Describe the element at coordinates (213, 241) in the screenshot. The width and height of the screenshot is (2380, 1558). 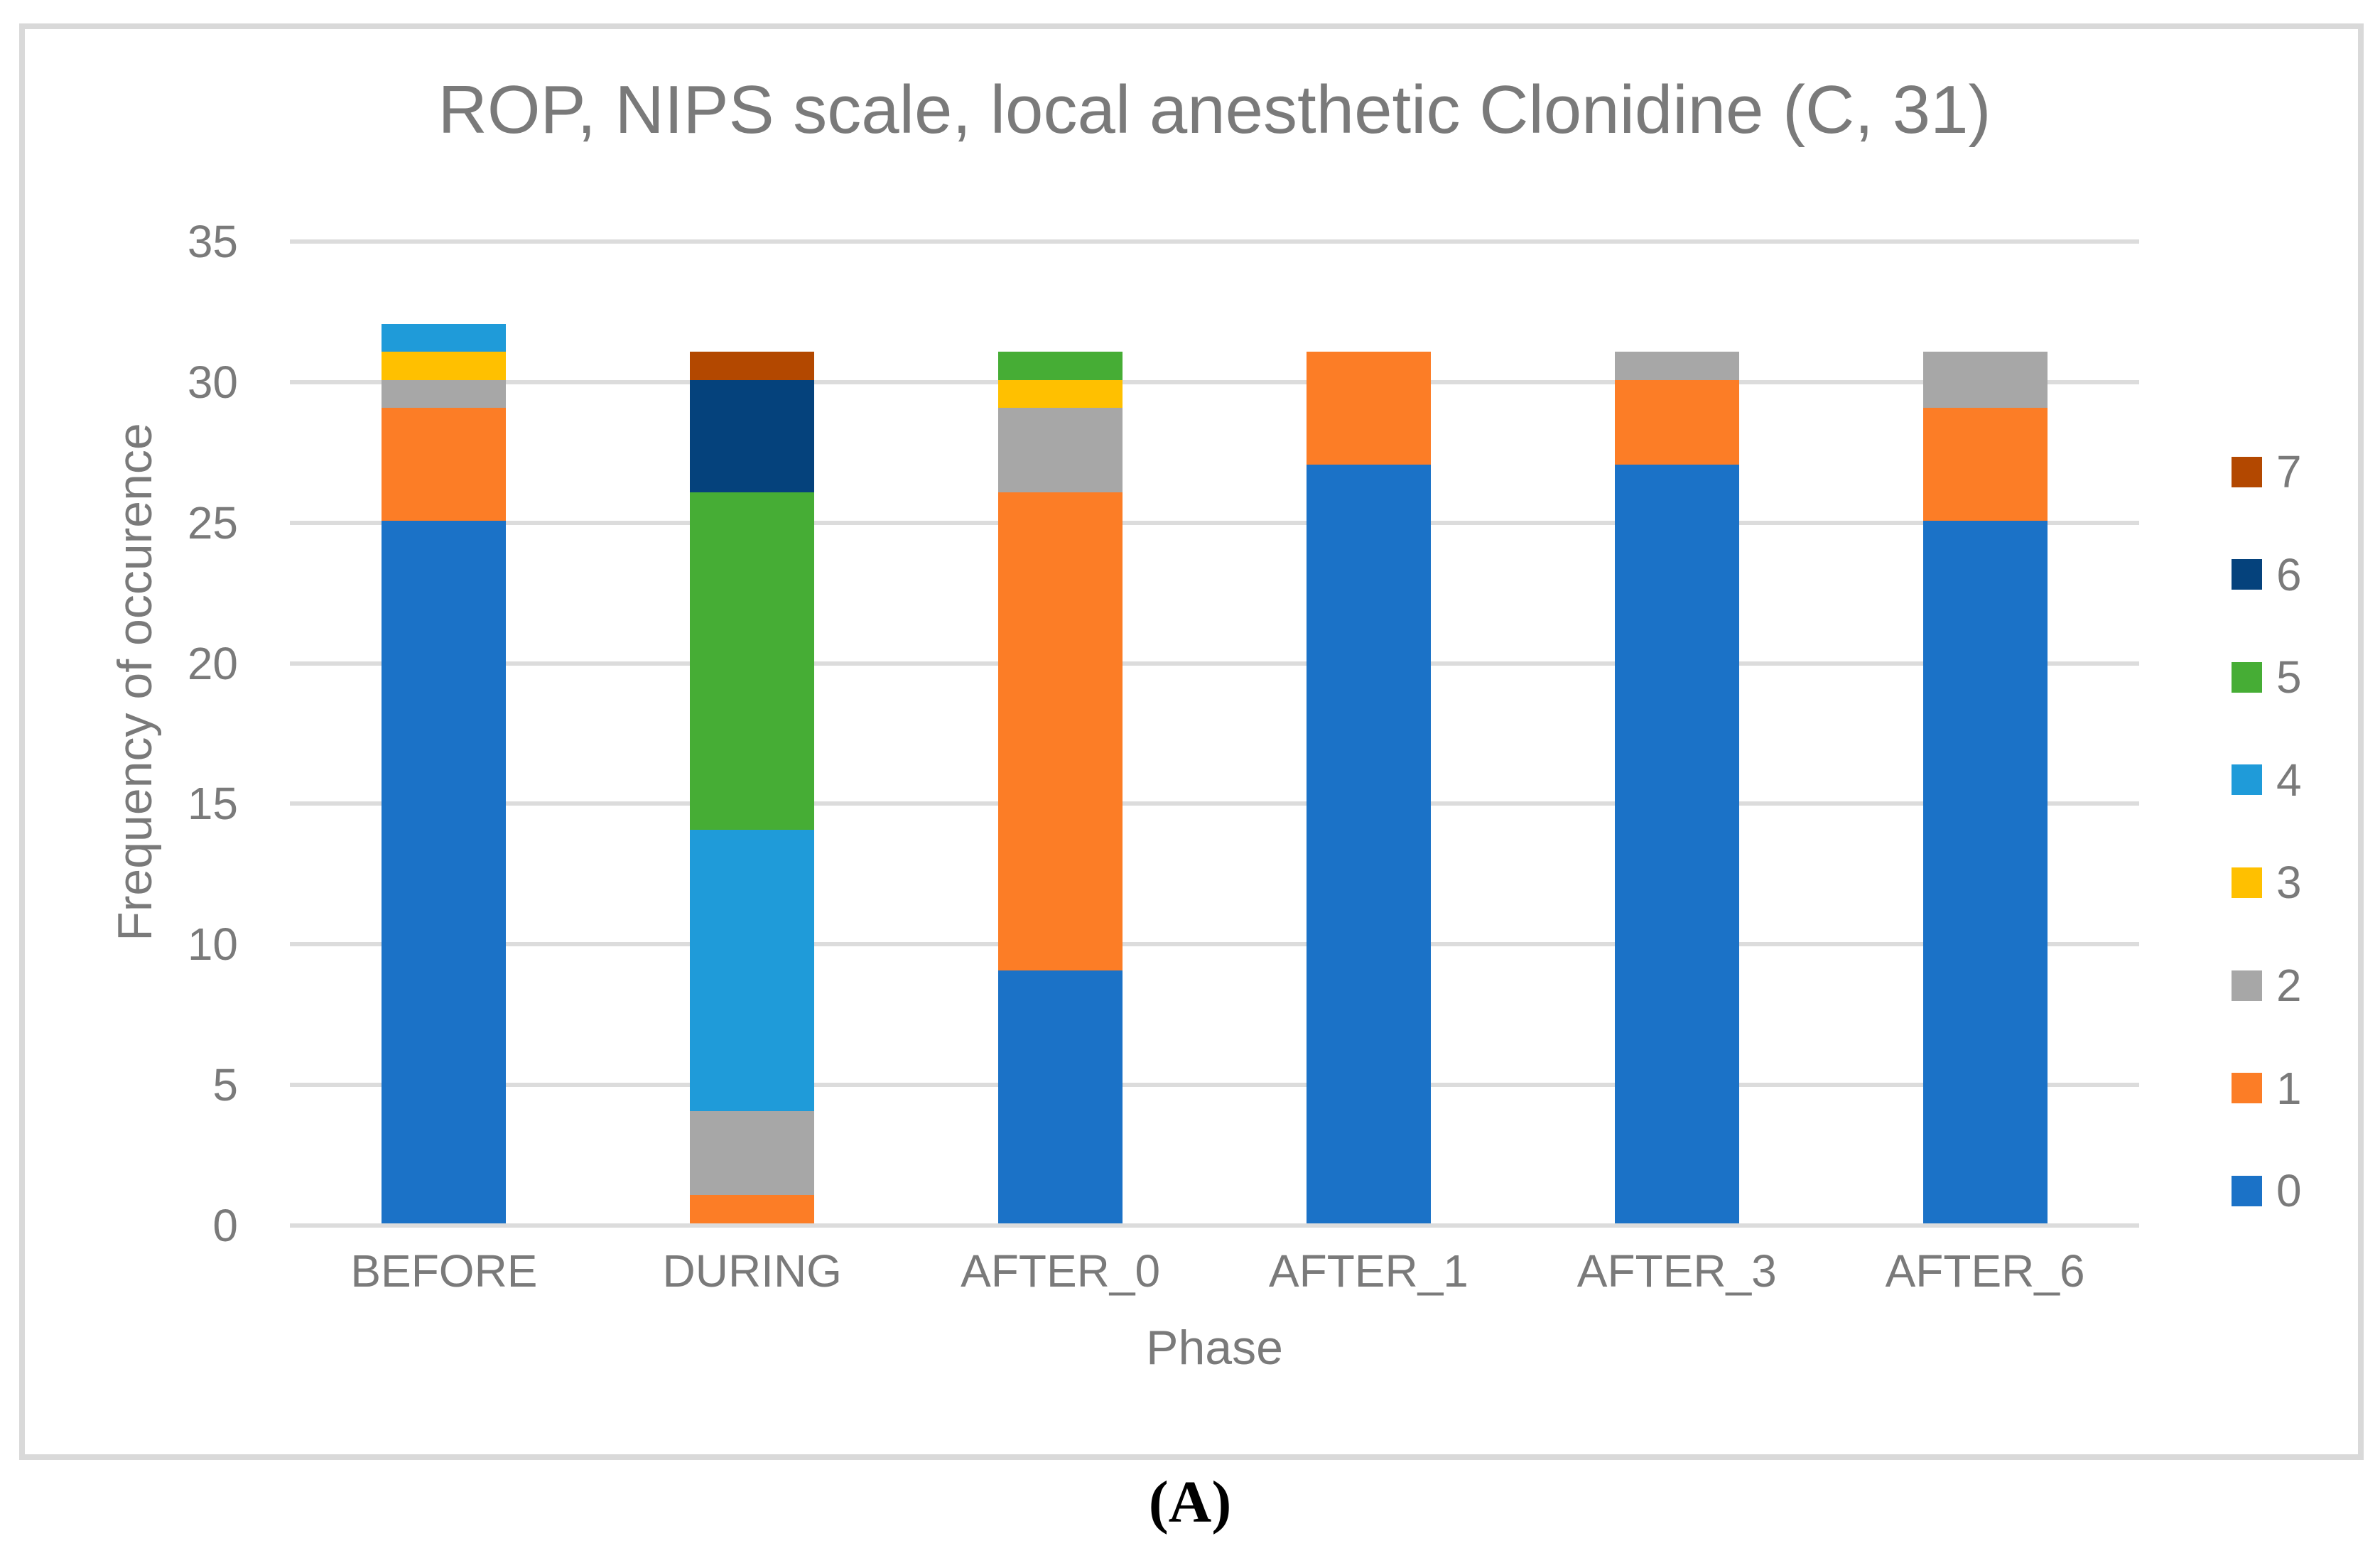
I see `y-tick-label-35: 35` at that location.